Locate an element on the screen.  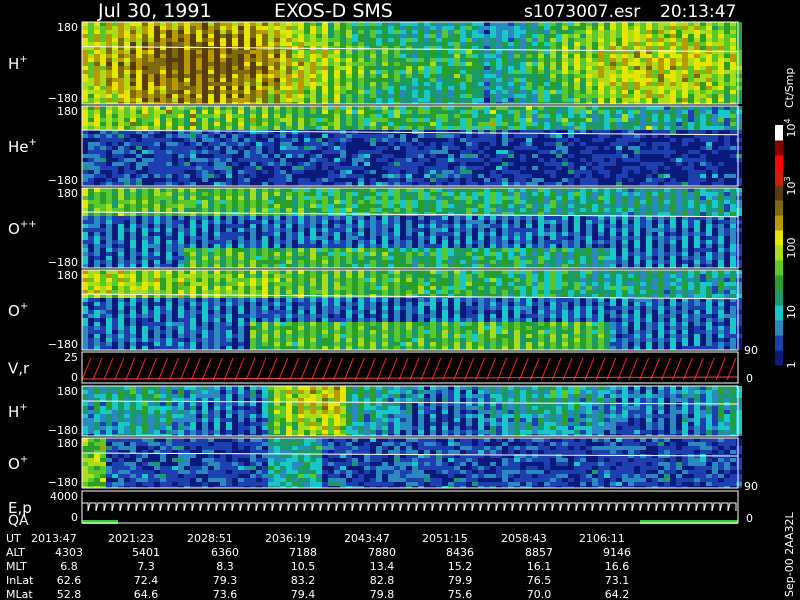
plot-instrument: EXOS-D SMS is located at coordinates (333, 11).